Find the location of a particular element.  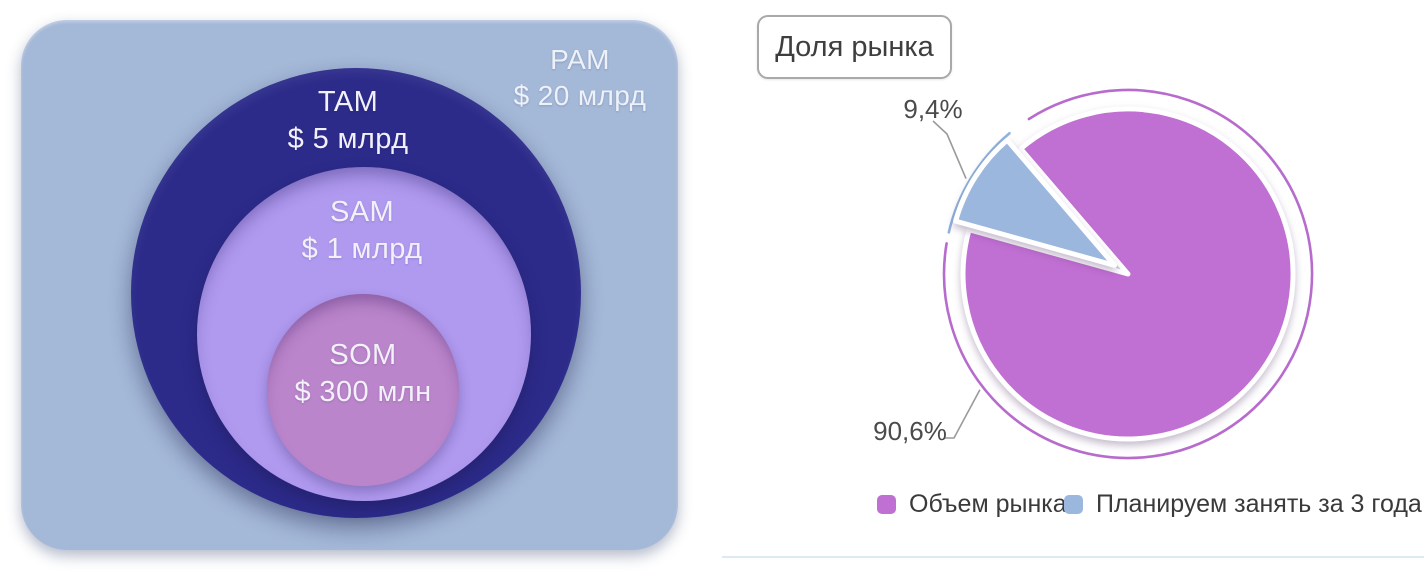

som-title: SOM is located at coordinates (363, 355).